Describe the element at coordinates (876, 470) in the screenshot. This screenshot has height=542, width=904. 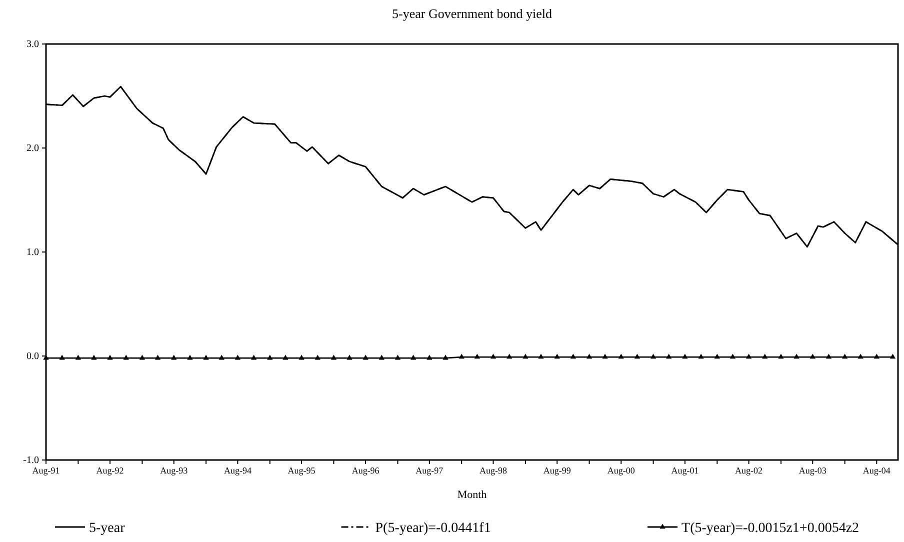
I see `x-tick-label: Aug-04` at that location.